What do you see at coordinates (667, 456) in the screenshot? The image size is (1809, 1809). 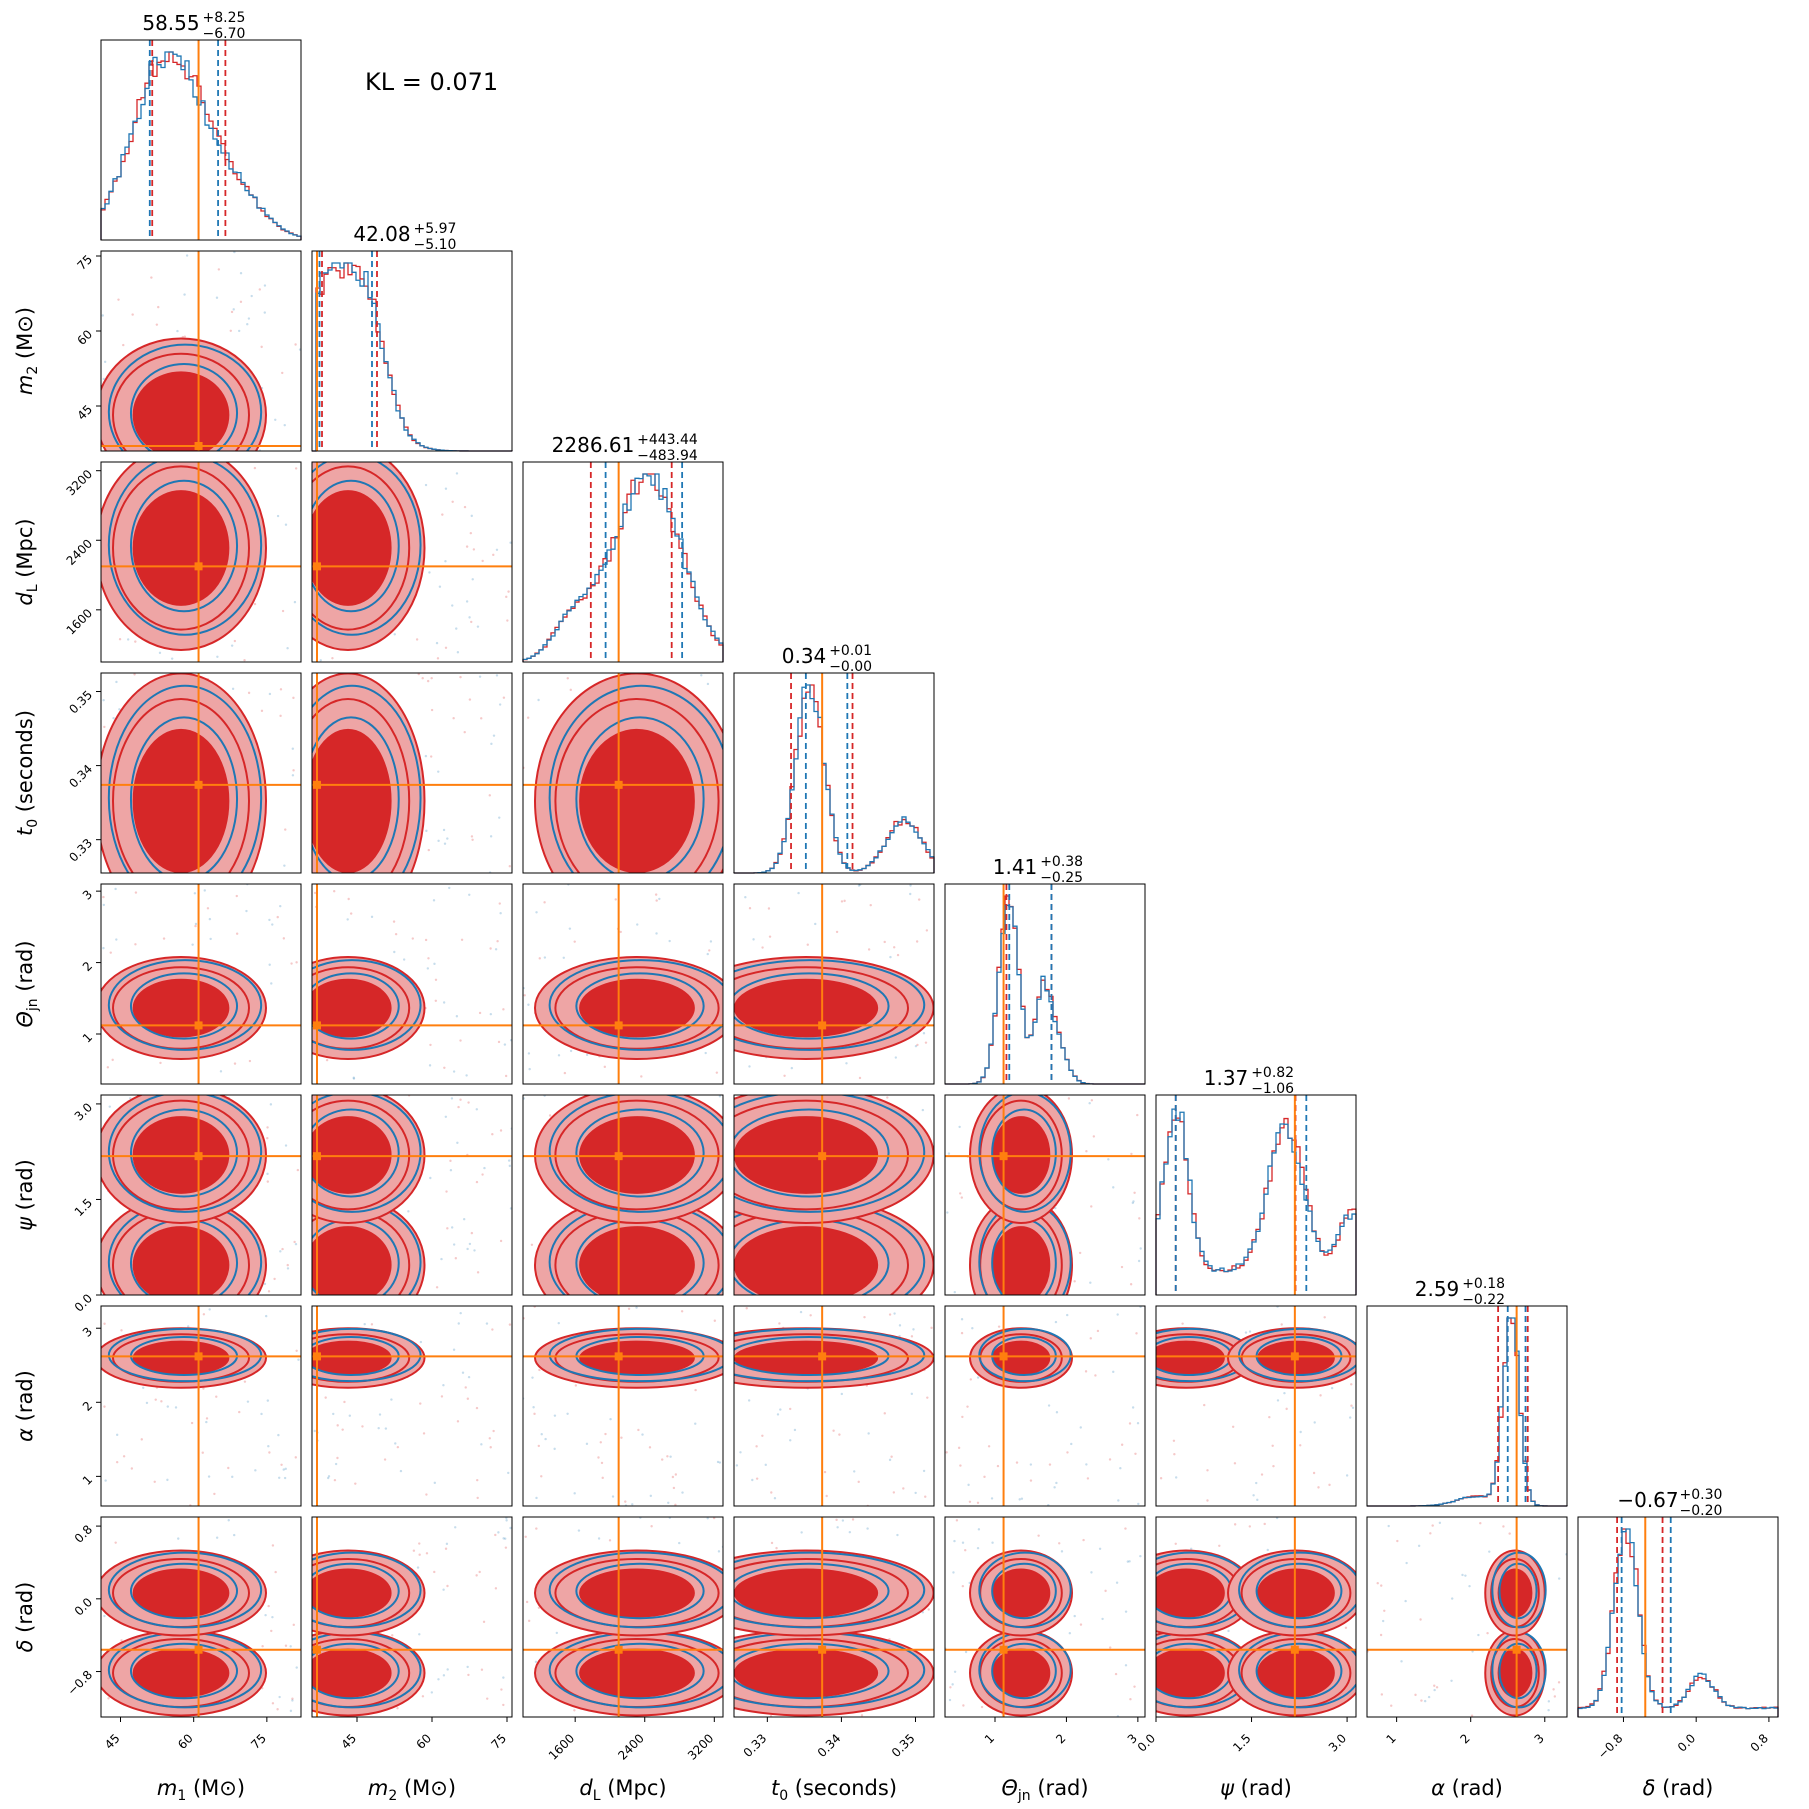 I see `hist-title-err-minus: −483.94` at bounding box center [667, 456].